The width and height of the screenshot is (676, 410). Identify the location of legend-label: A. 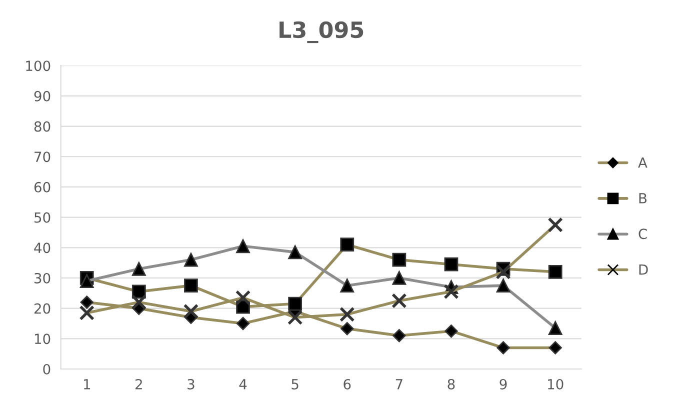
(643, 163).